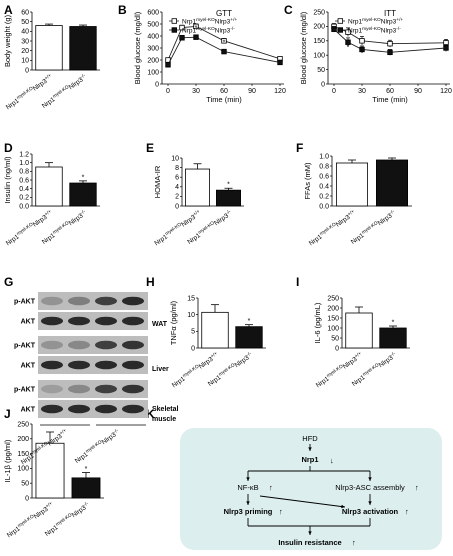 This screenshot has height=556, width=453. What do you see at coordinates (309, 459) in the screenshot?
I see `nrp1-label: Nrp1` at bounding box center [309, 459].